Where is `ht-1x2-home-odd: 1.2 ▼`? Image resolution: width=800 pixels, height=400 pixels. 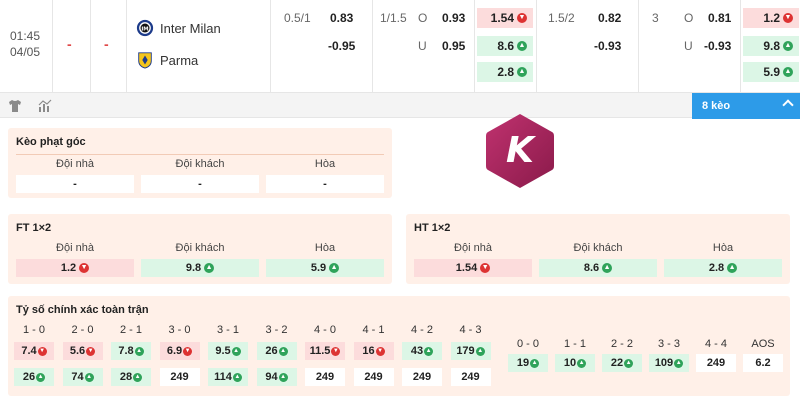
ht-1x2-home-odd: 1.2 ▼ is located at coordinates (771, 18).